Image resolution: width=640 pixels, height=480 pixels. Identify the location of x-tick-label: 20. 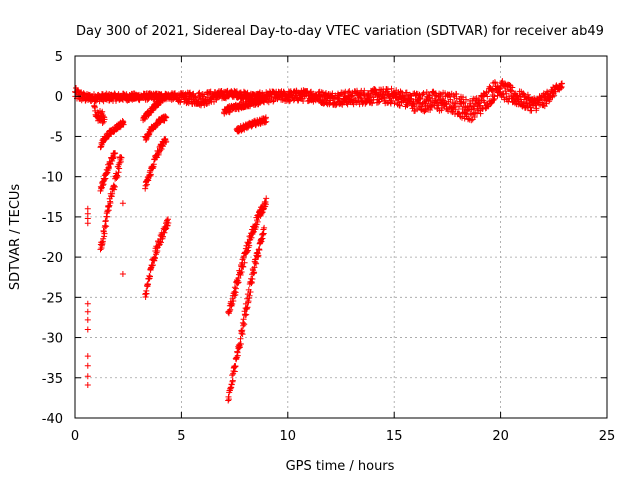
(500, 436).